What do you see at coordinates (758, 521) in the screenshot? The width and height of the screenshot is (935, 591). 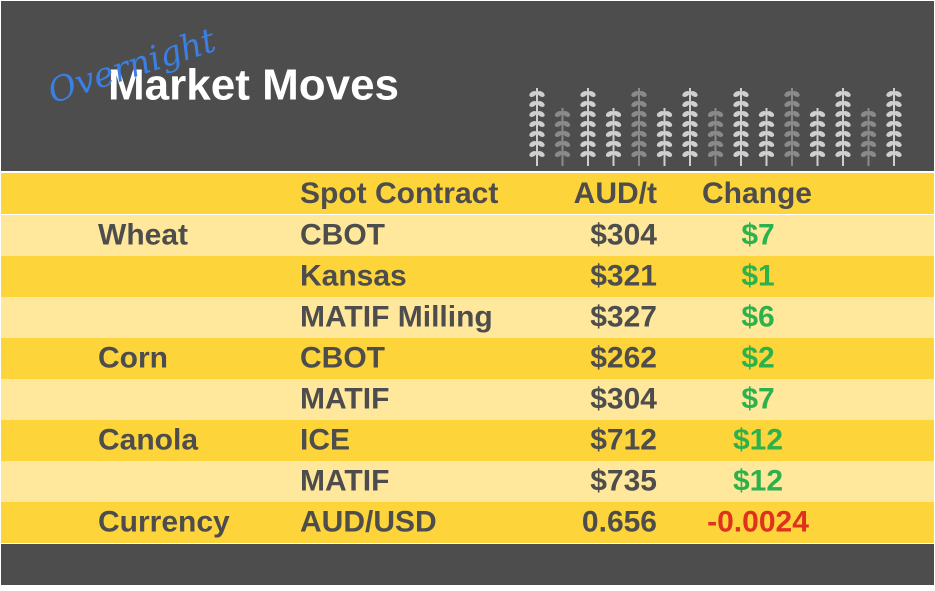 I see `change: -0.0024` at bounding box center [758, 521].